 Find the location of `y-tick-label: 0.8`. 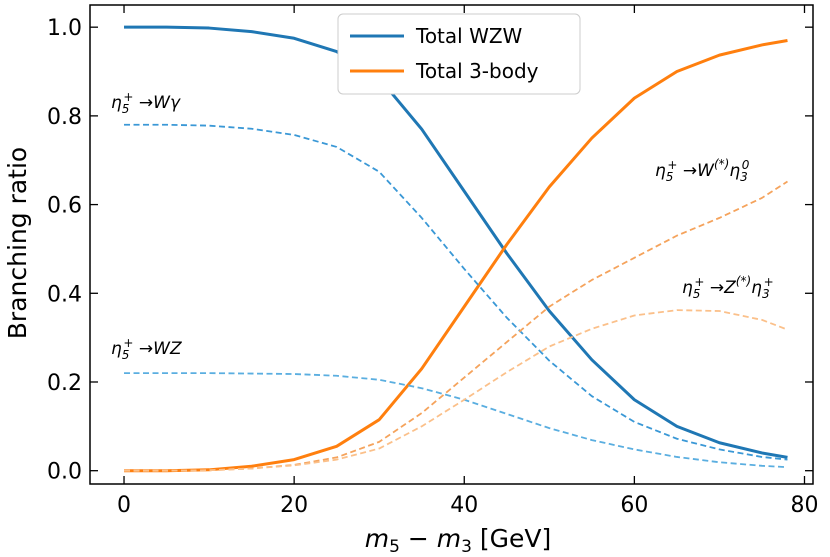

y-tick-label: 0.8 is located at coordinates (64, 117).